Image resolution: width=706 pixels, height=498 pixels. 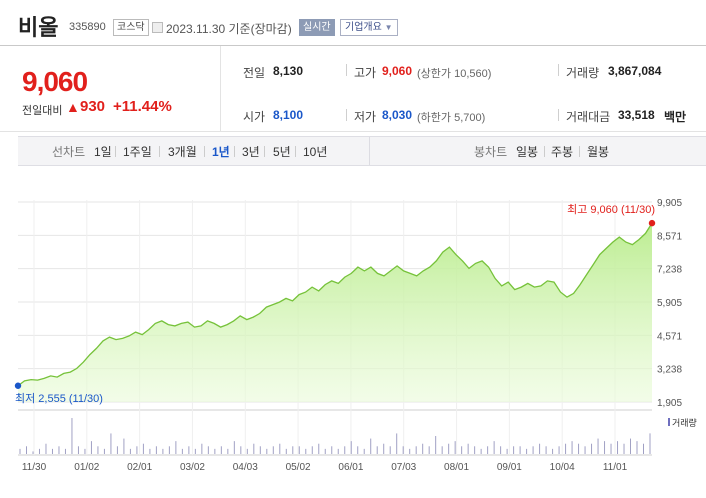 What do you see at coordinates (298, 467) in the screenshot?
I see `x-tick-label: 05/02` at bounding box center [298, 467].